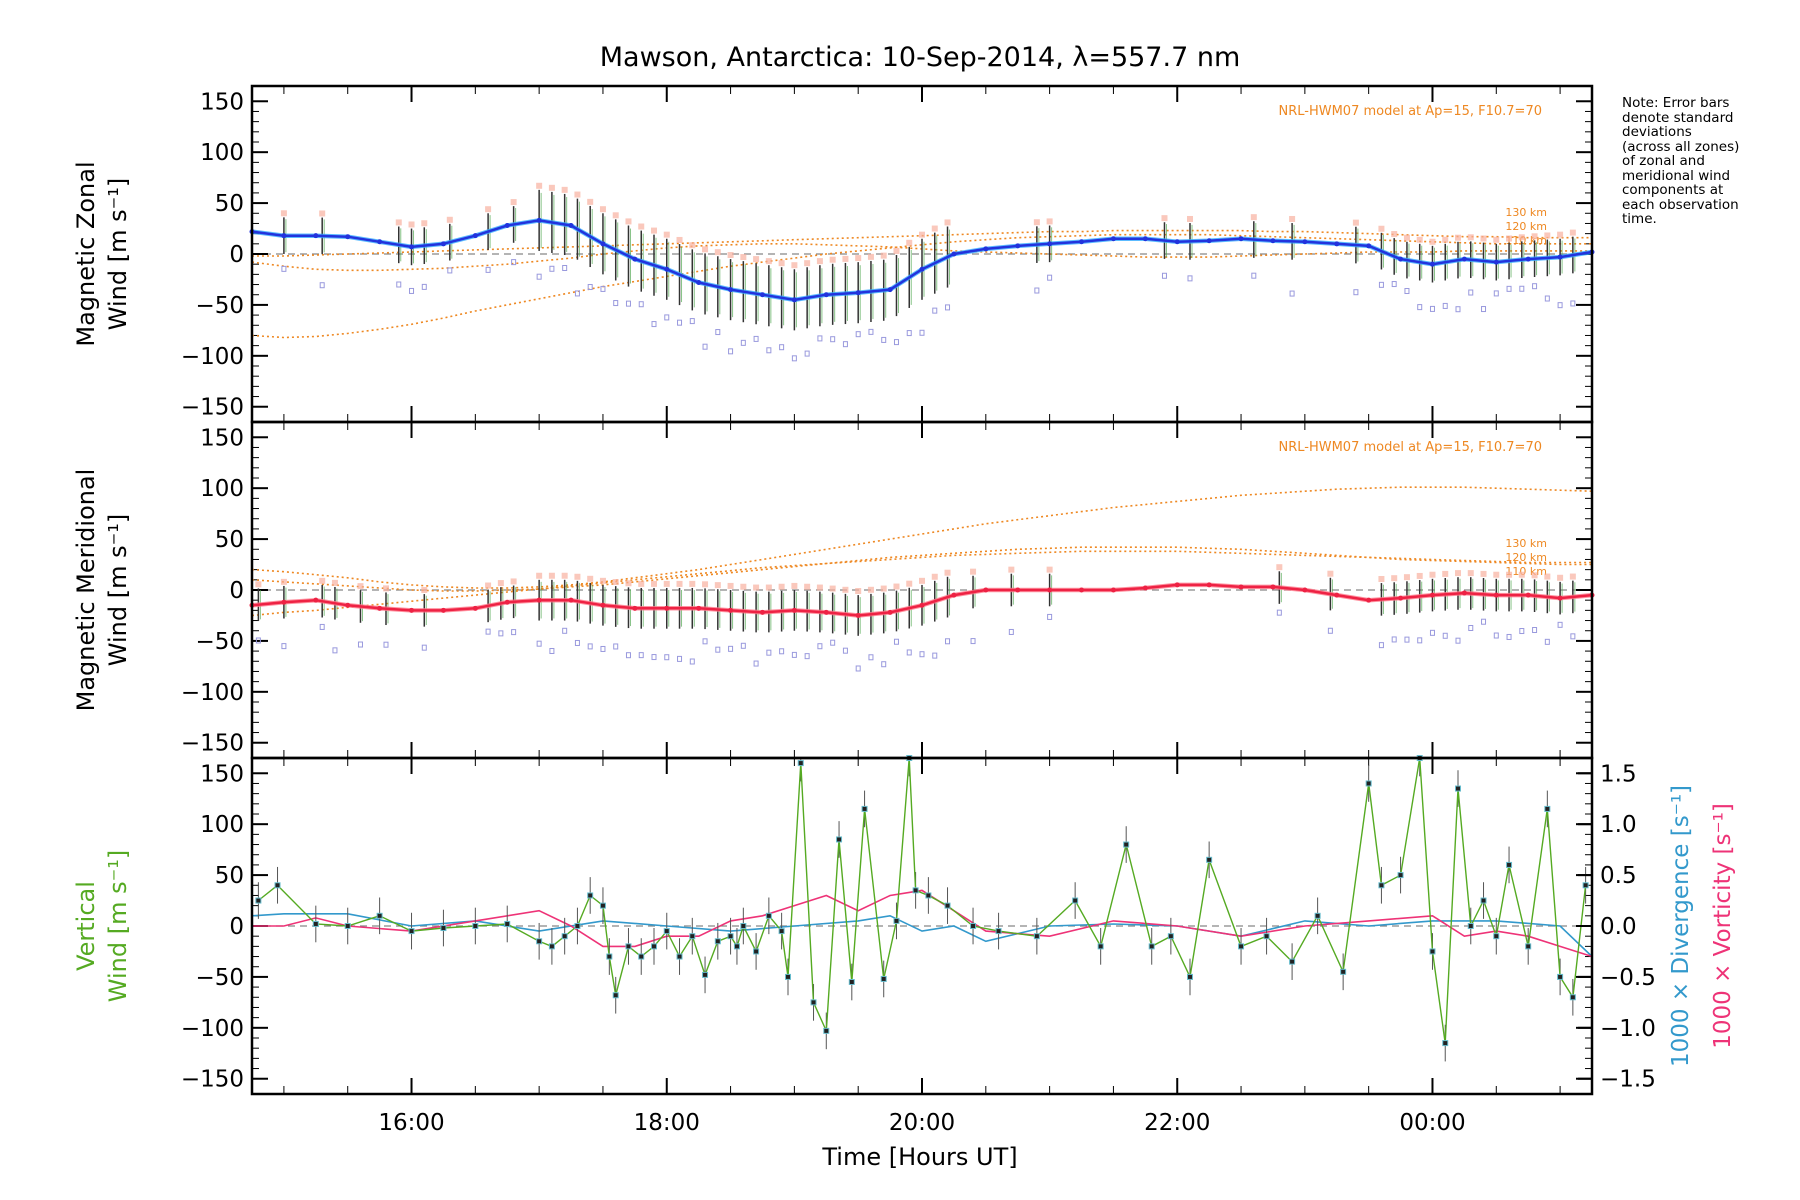 The height and width of the screenshot is (1200, 1800). What do you see at coordinates (102, 926) in the screenshot?
I see `vertical-ylabel-line1-group: Vertical Wind [m s⁻¹]` at bounding box center [102, 926].